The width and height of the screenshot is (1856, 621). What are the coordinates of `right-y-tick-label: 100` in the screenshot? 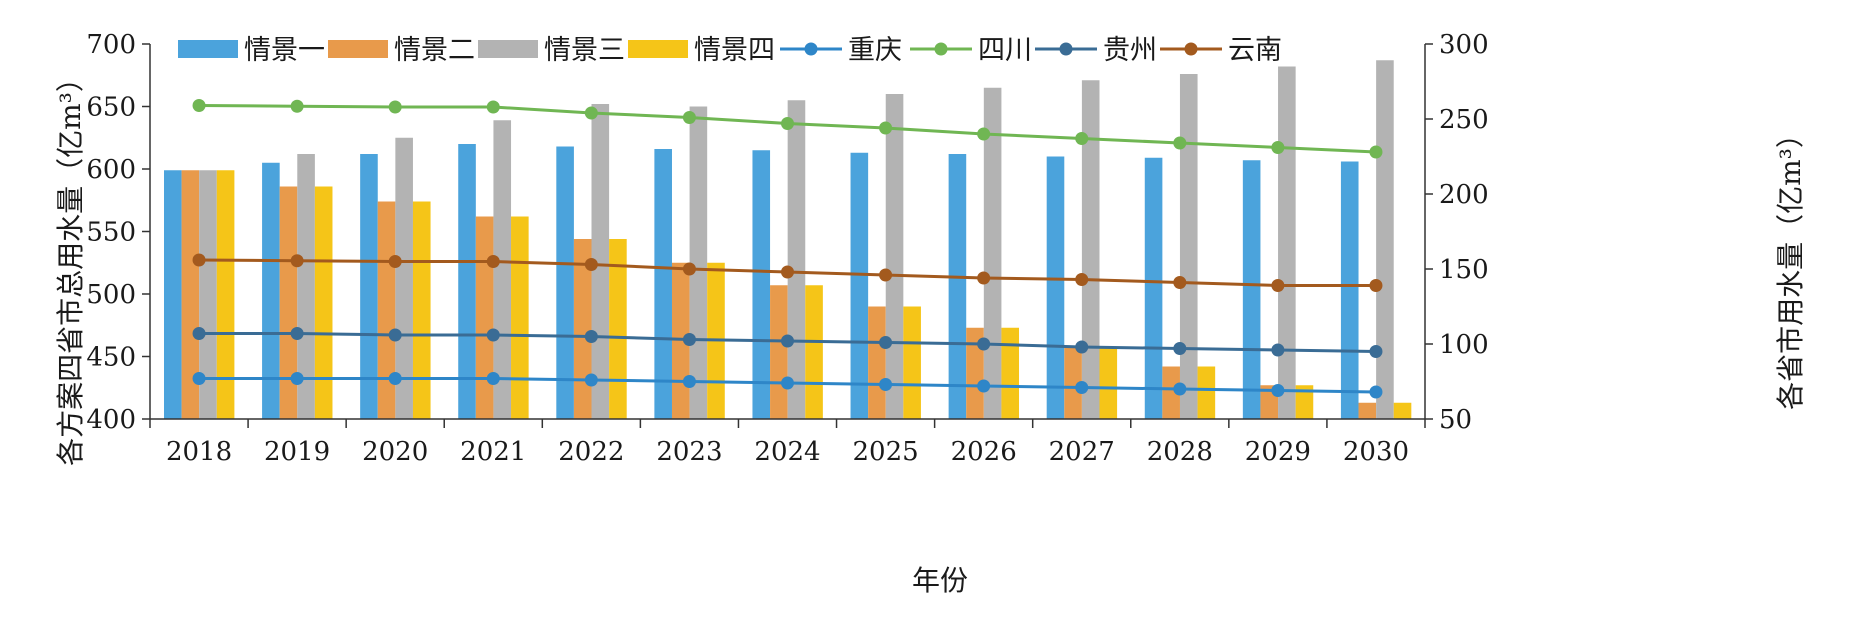 It's located at (1464, 345).